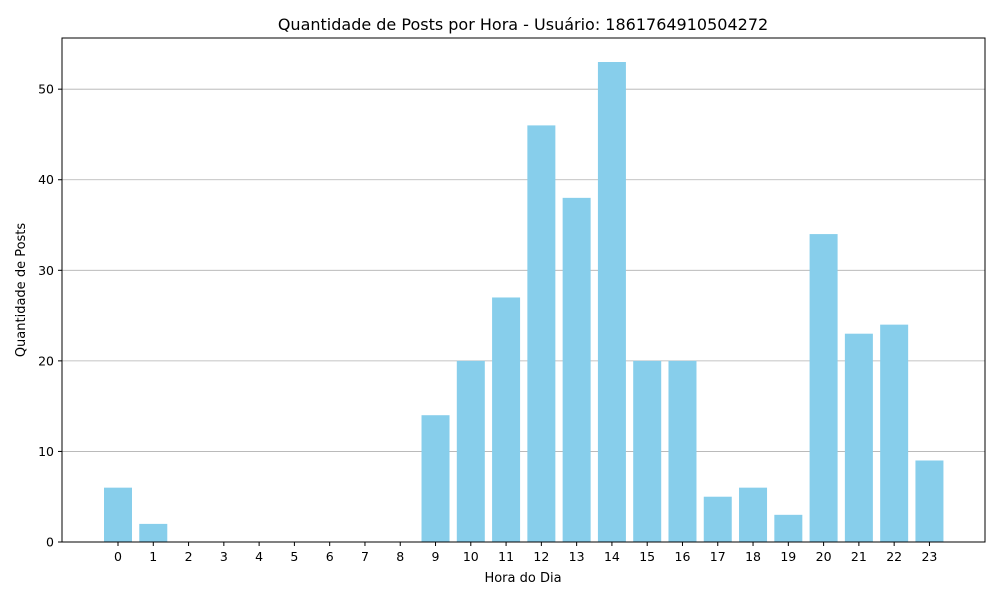 The height and width of the screenshot is (600, 1000). Describe the element at coordinates (929, 556) in the screenshot. I see `x-tick-label: 23` at that location.